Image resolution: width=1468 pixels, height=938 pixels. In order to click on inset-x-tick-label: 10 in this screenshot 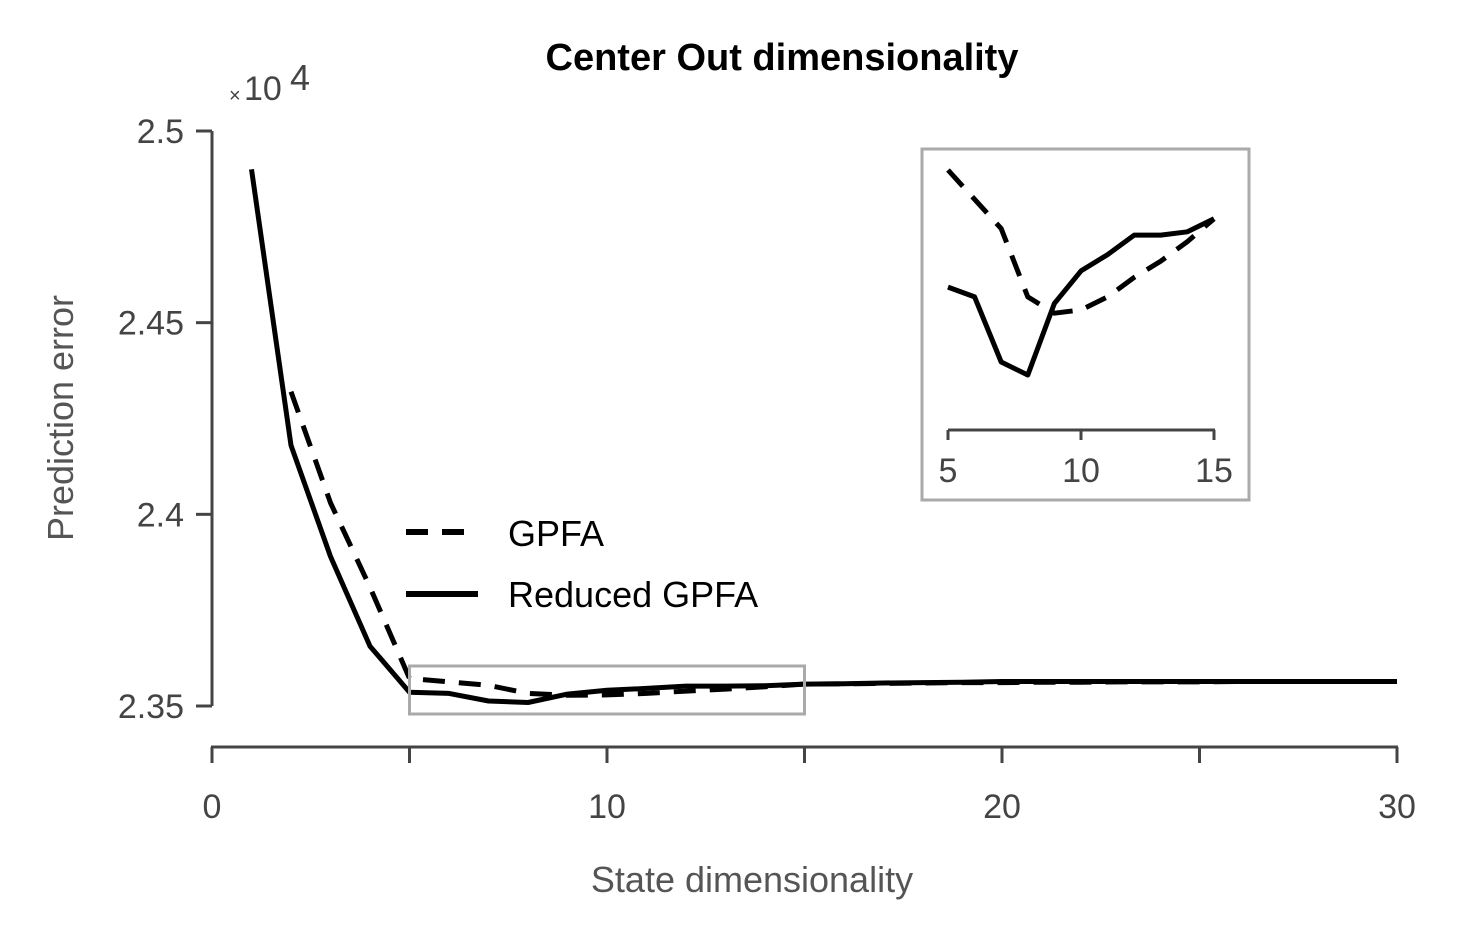, I will do `click(1081, 471)`.